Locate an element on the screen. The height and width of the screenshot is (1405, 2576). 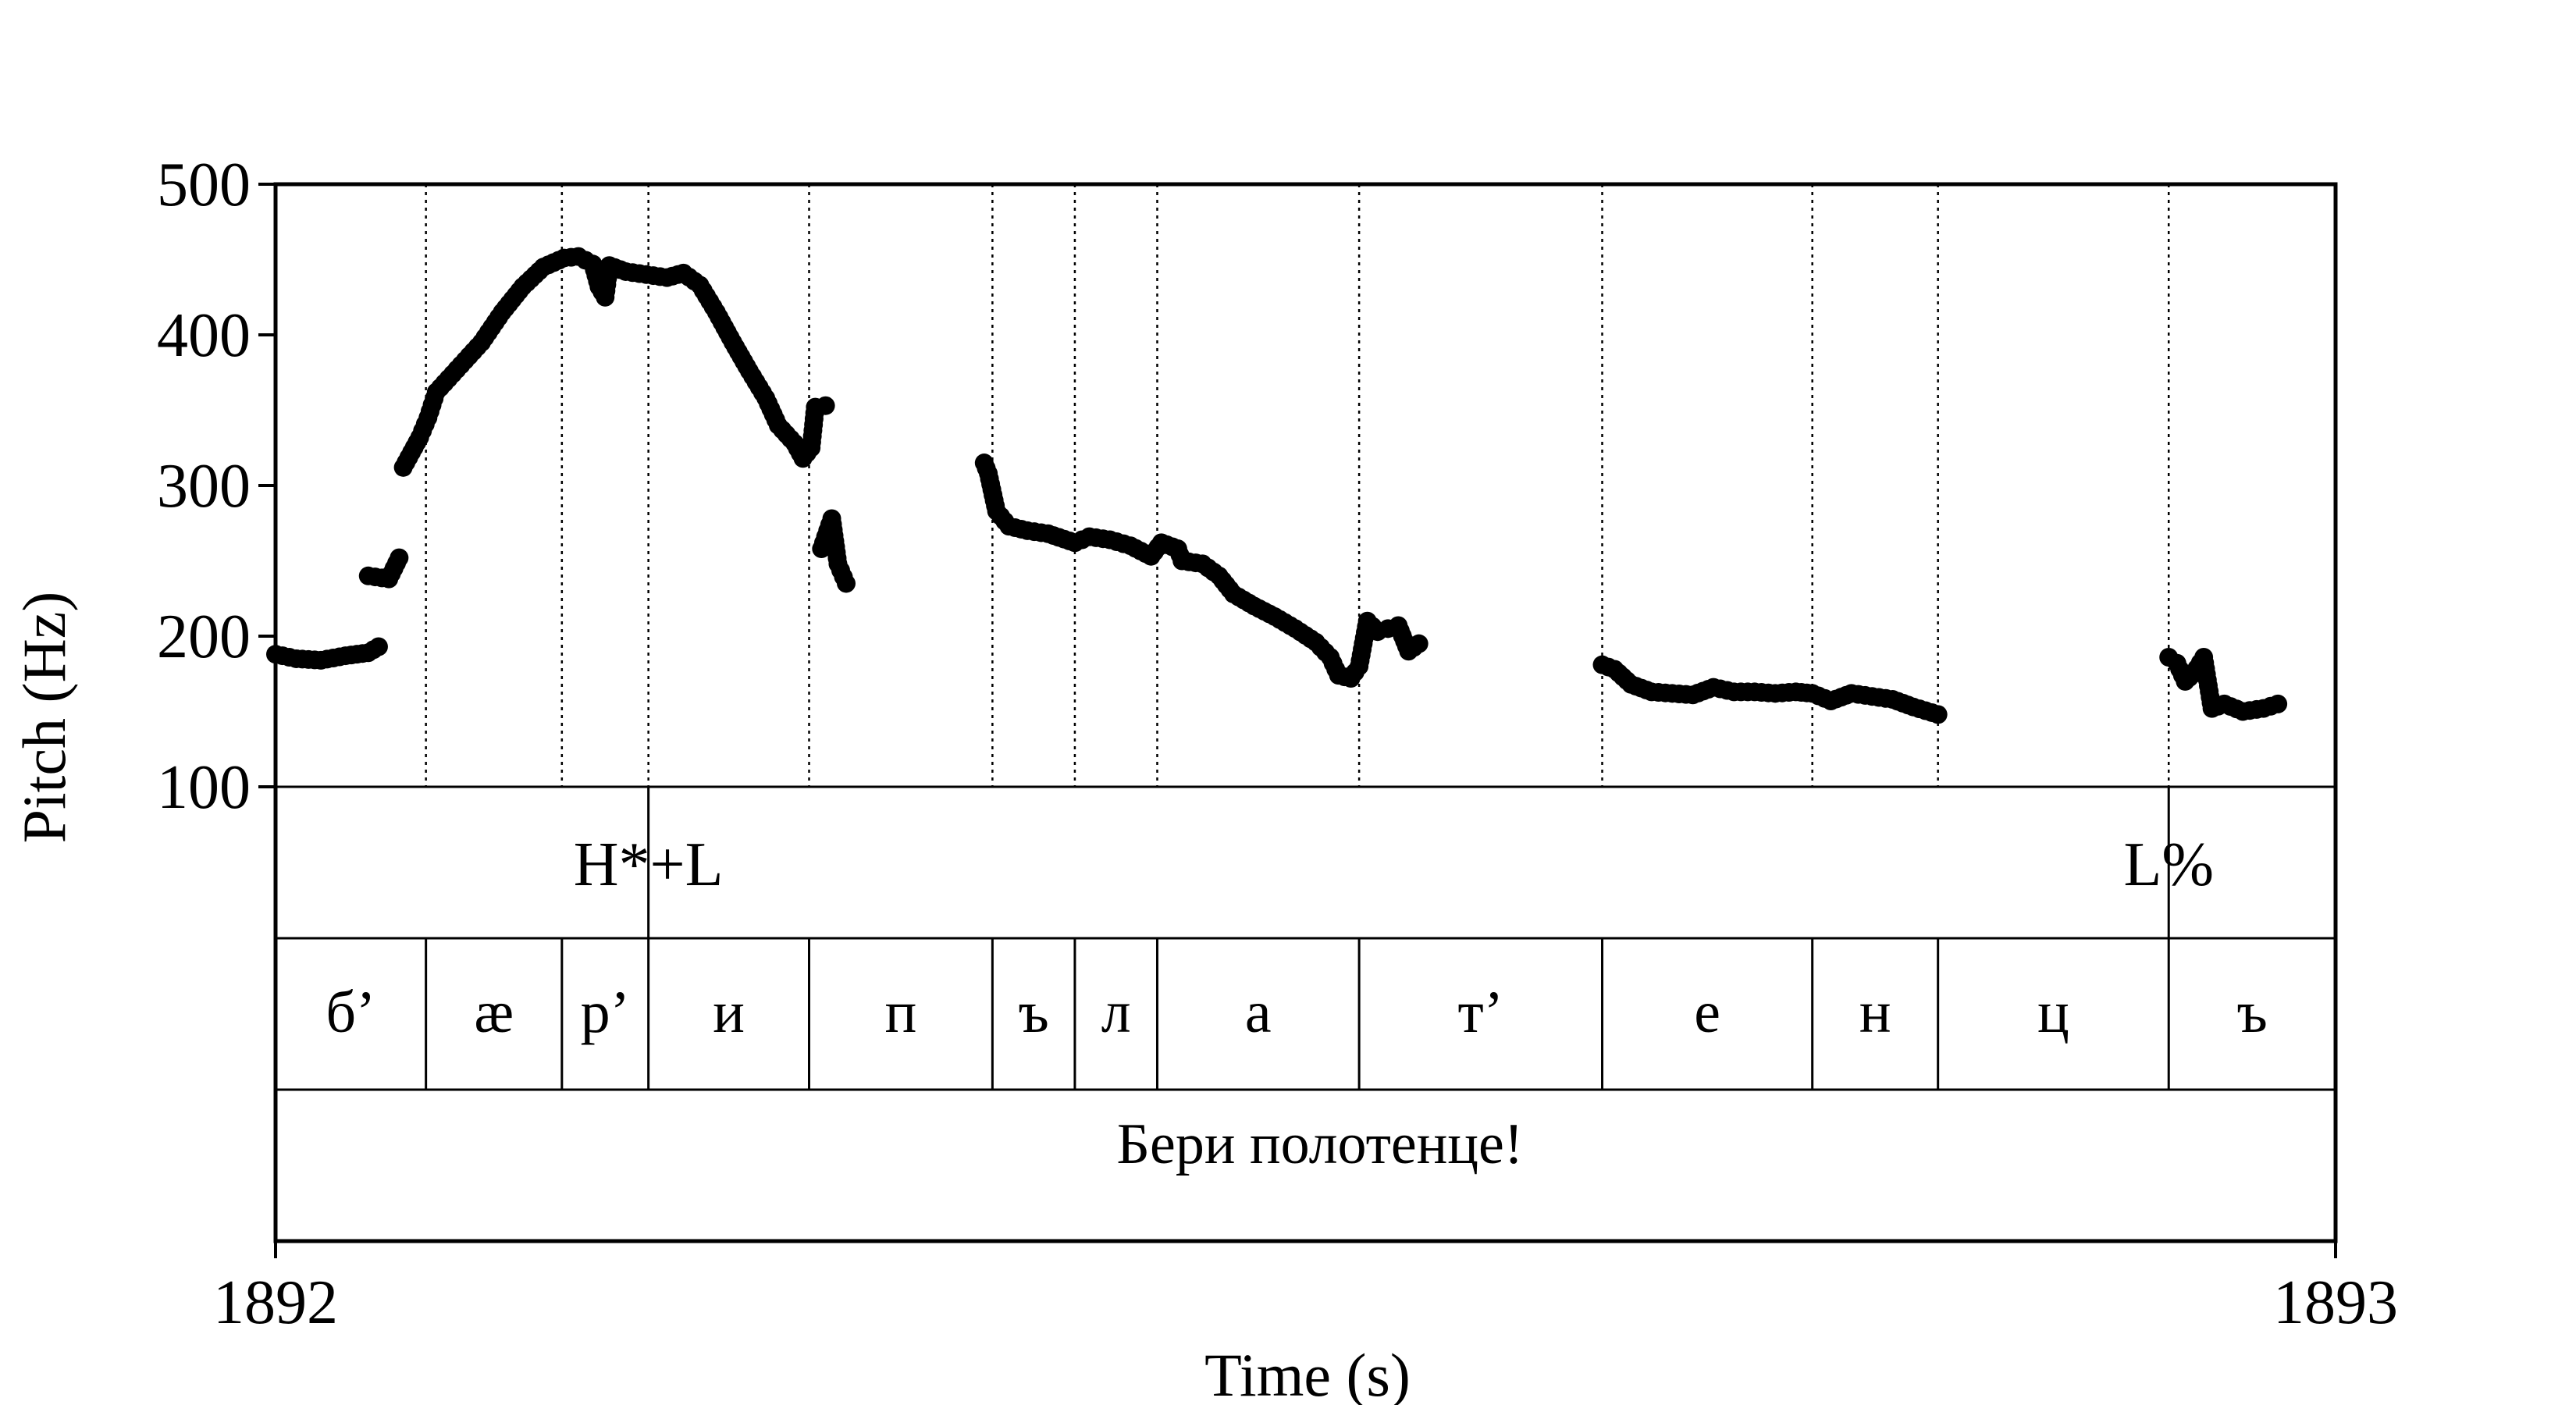
tone-tier: H*+L L% is located at coordinates (1394, 863).